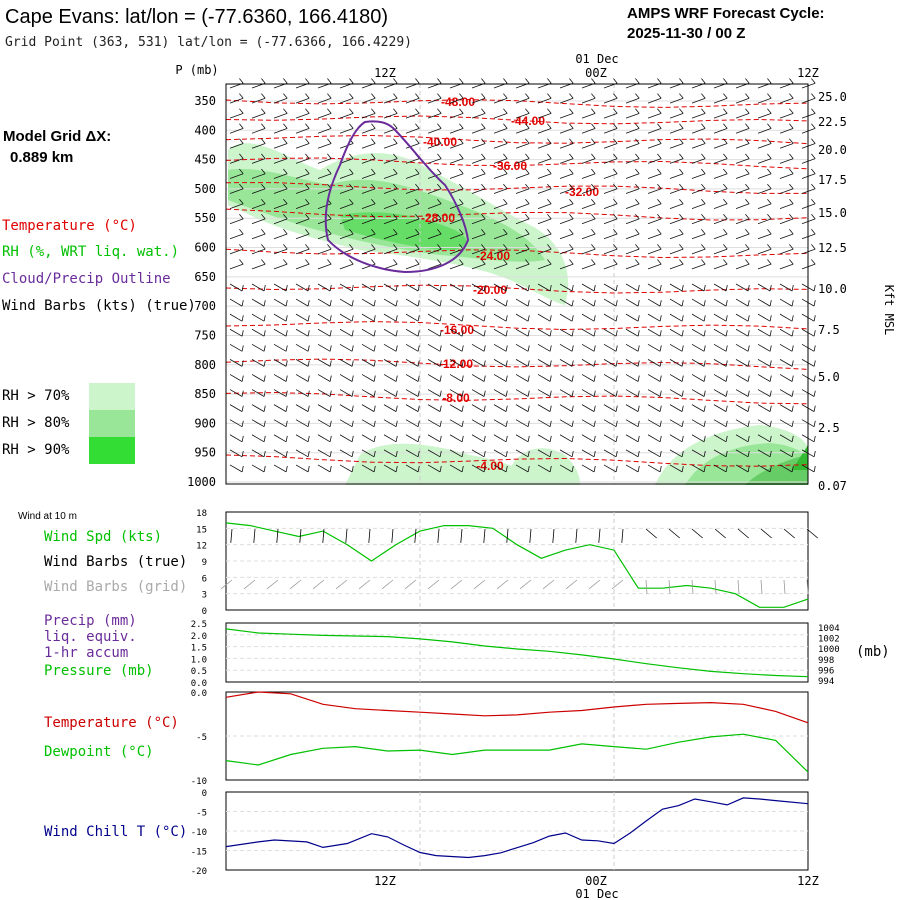  Describe the element at coordinates (832, 486) in the screenshot. I see `height-tick-label: 0.07` at that location.